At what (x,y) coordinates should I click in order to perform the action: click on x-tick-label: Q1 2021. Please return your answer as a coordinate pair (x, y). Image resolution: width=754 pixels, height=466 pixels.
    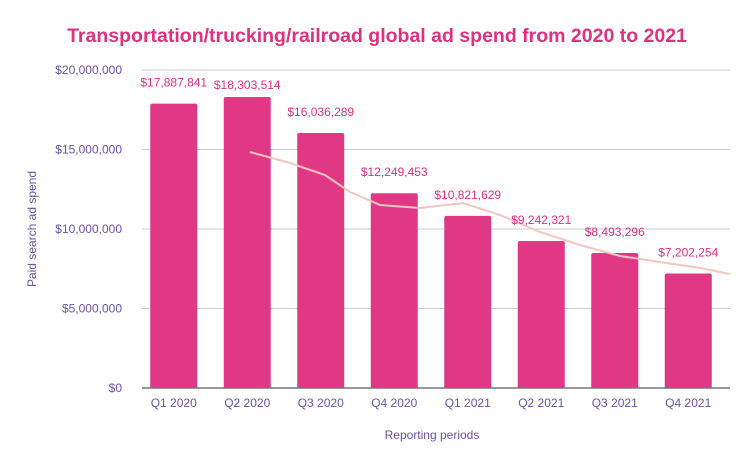
    Looking at the image, I should click on (468, 403).